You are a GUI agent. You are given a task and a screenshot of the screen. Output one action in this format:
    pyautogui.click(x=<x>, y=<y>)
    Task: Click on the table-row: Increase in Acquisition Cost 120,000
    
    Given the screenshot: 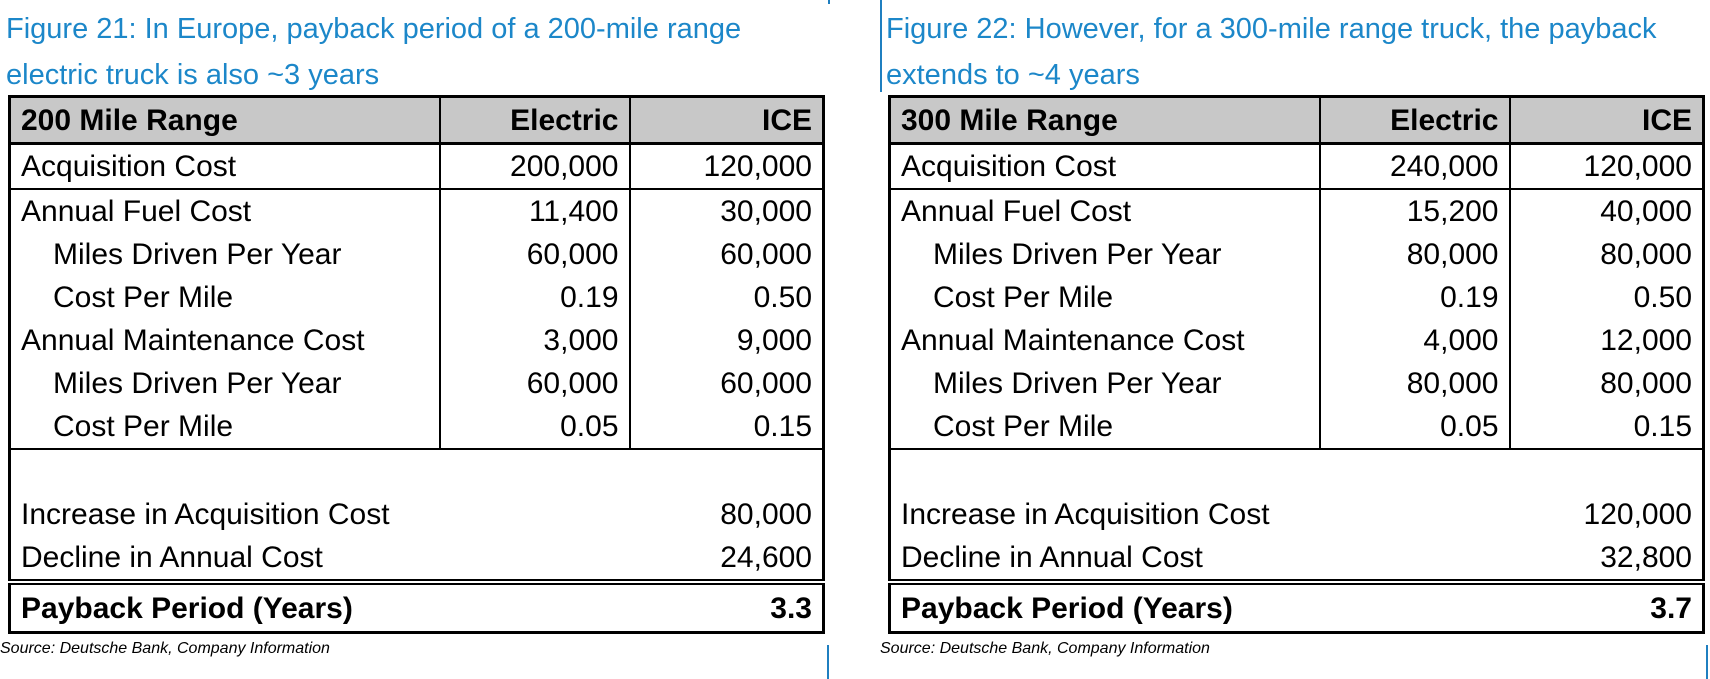 What is the action you would take?
    pyautogui.click(x=1297, y=514)
    